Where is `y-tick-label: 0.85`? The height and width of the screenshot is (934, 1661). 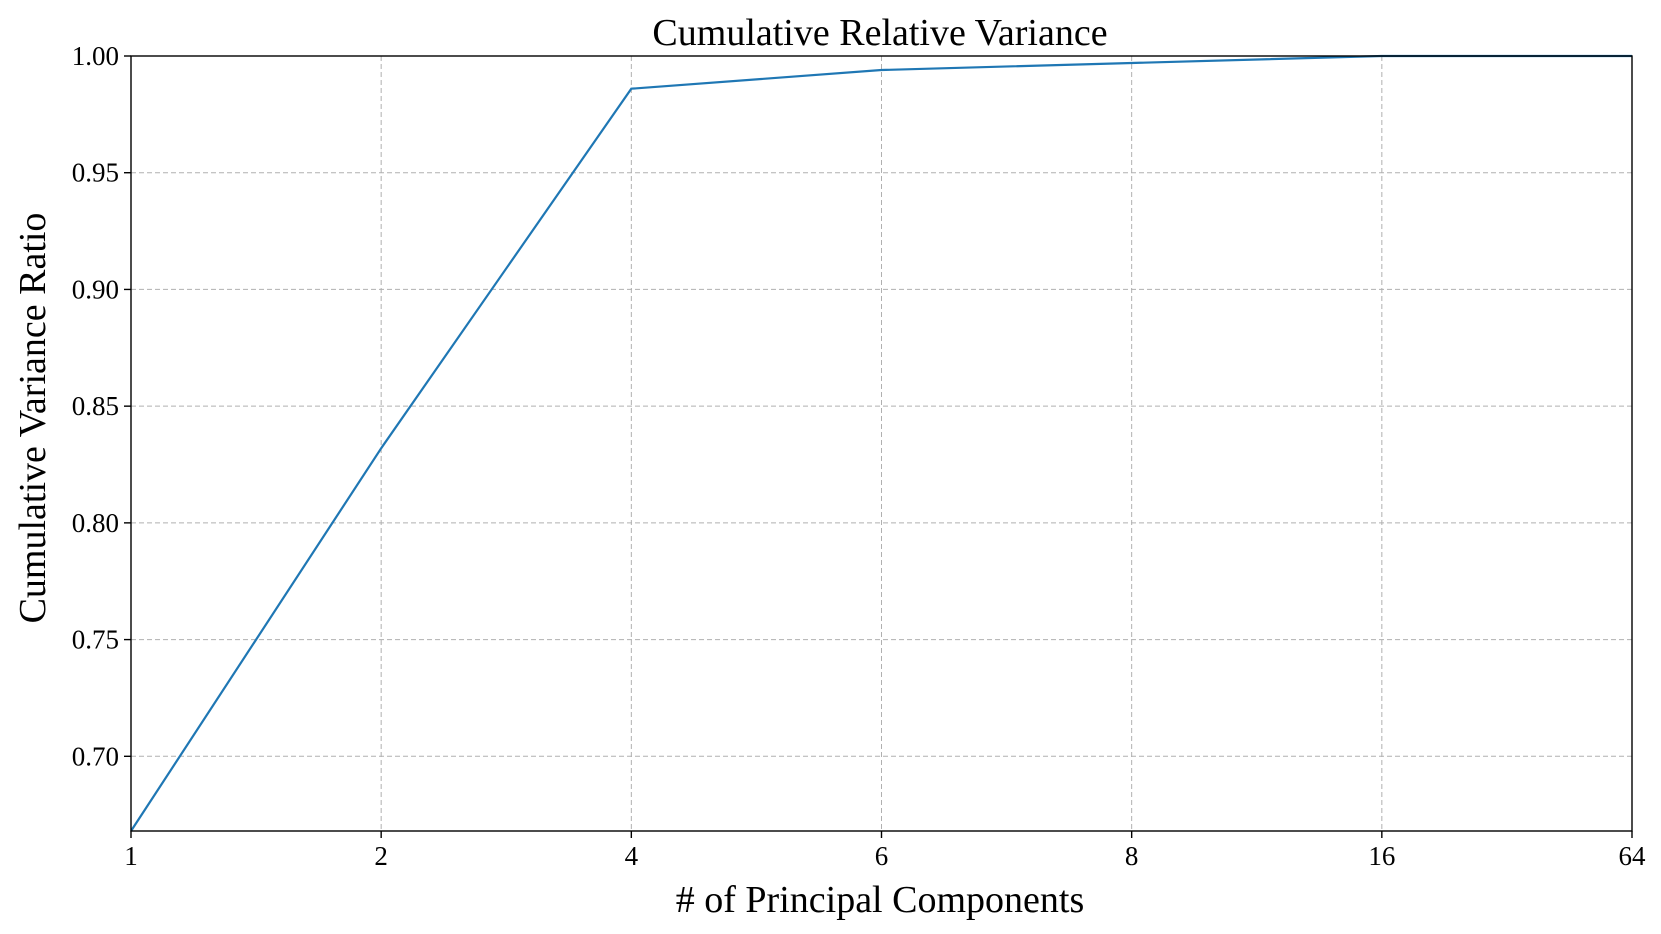 y-tick-label: 0.85 is located at coordinates (95, 406).